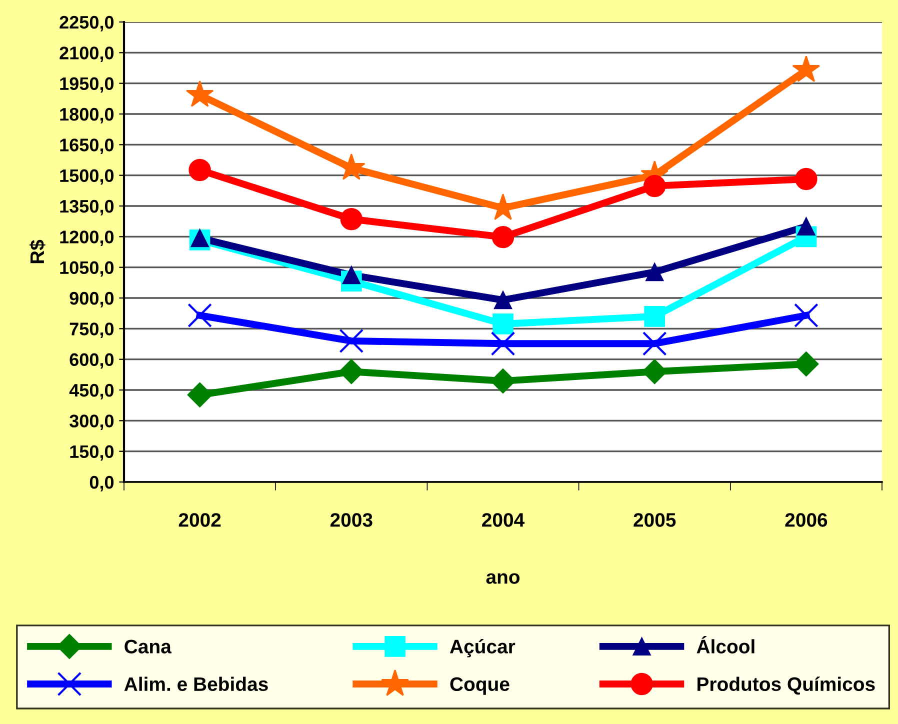 Image resolution: width=898 pixels, height=724 pixels. Describe the element at coordinates (92, 300) in the screenshot. I see `y-tick-label: 900,0` at that location.